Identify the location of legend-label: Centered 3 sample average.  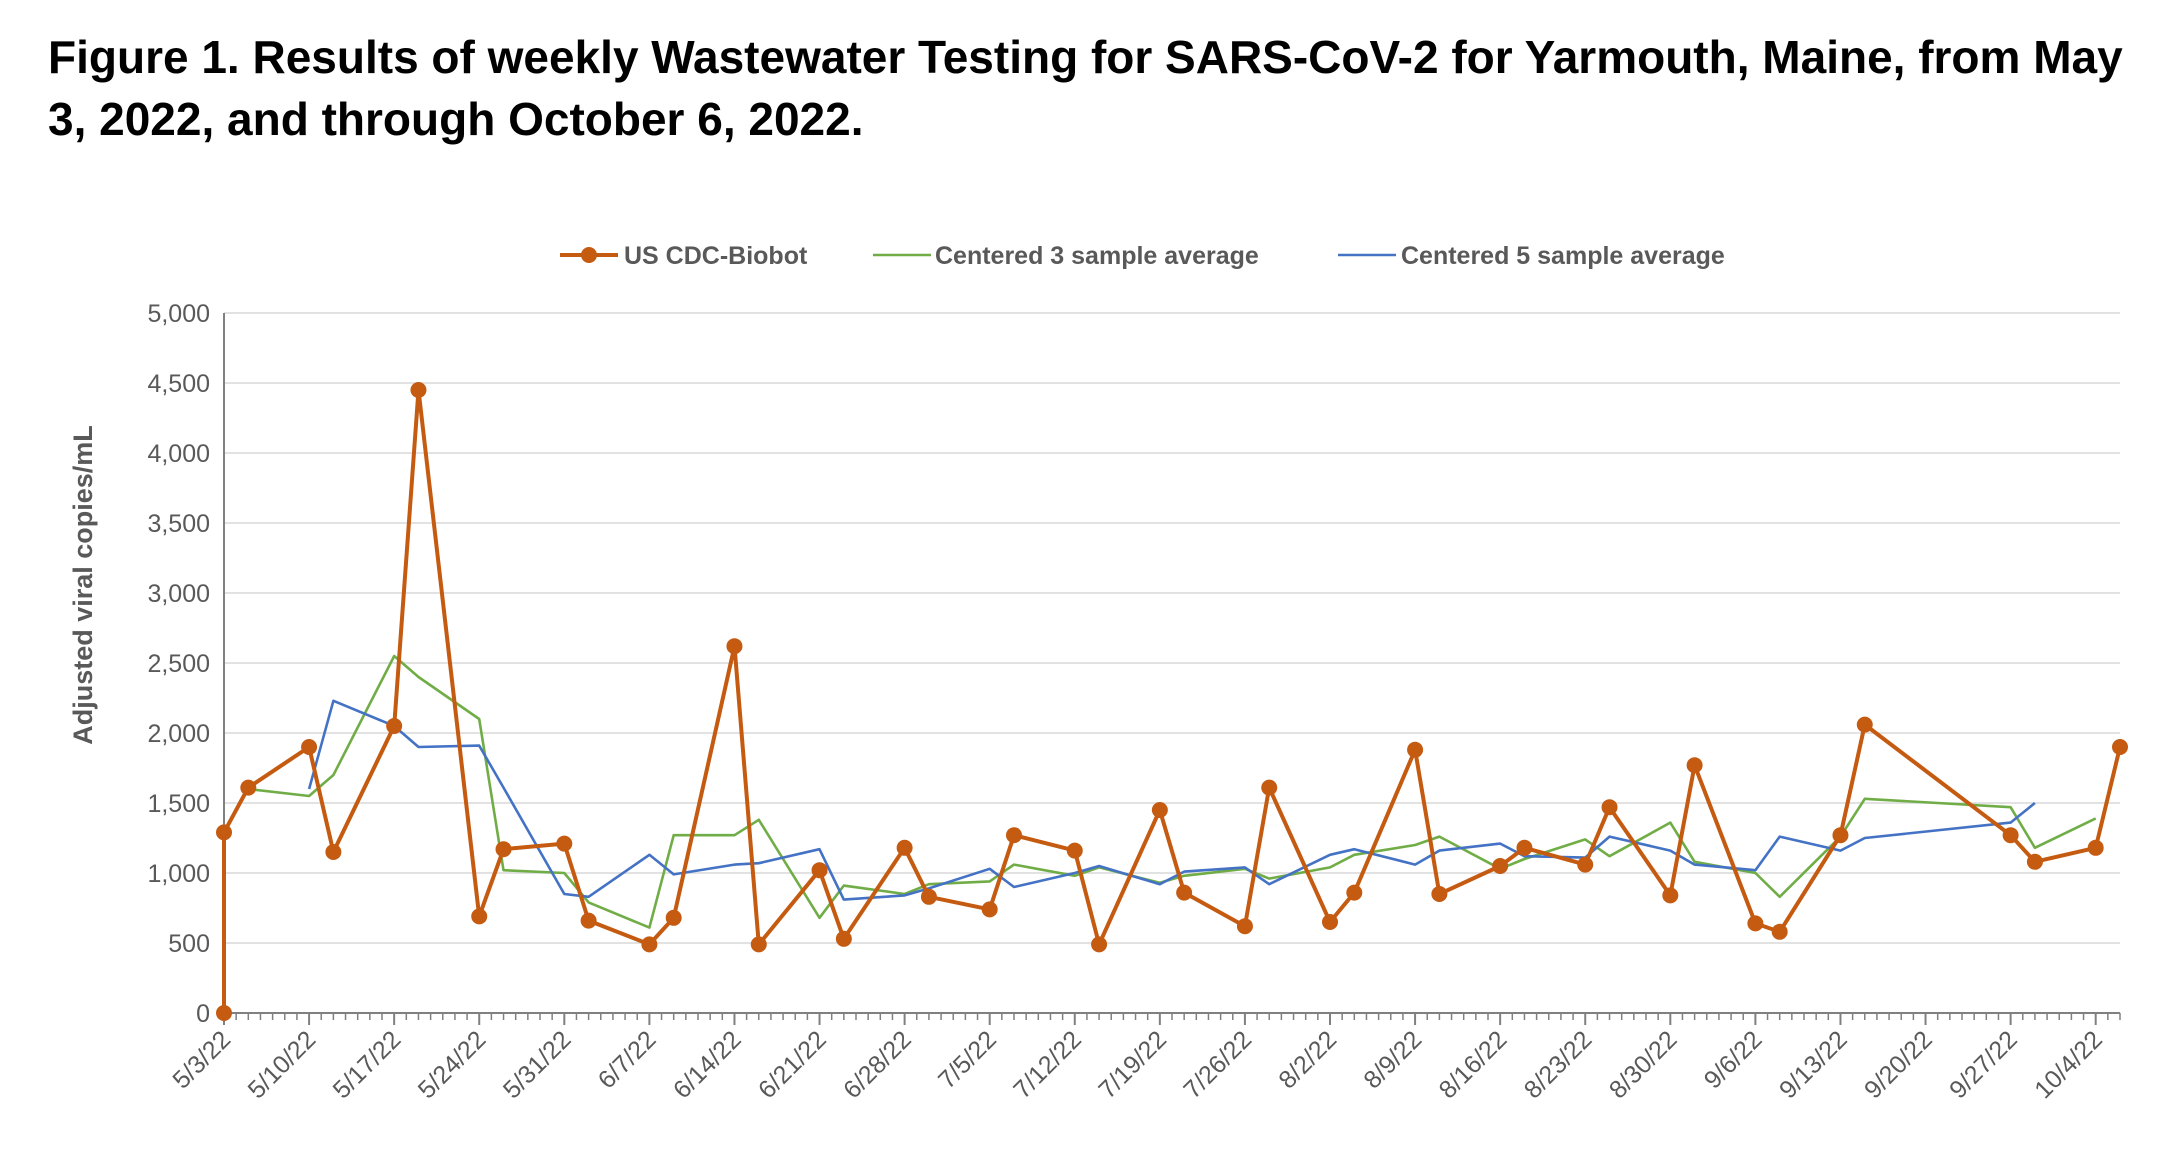
(1097, 256).